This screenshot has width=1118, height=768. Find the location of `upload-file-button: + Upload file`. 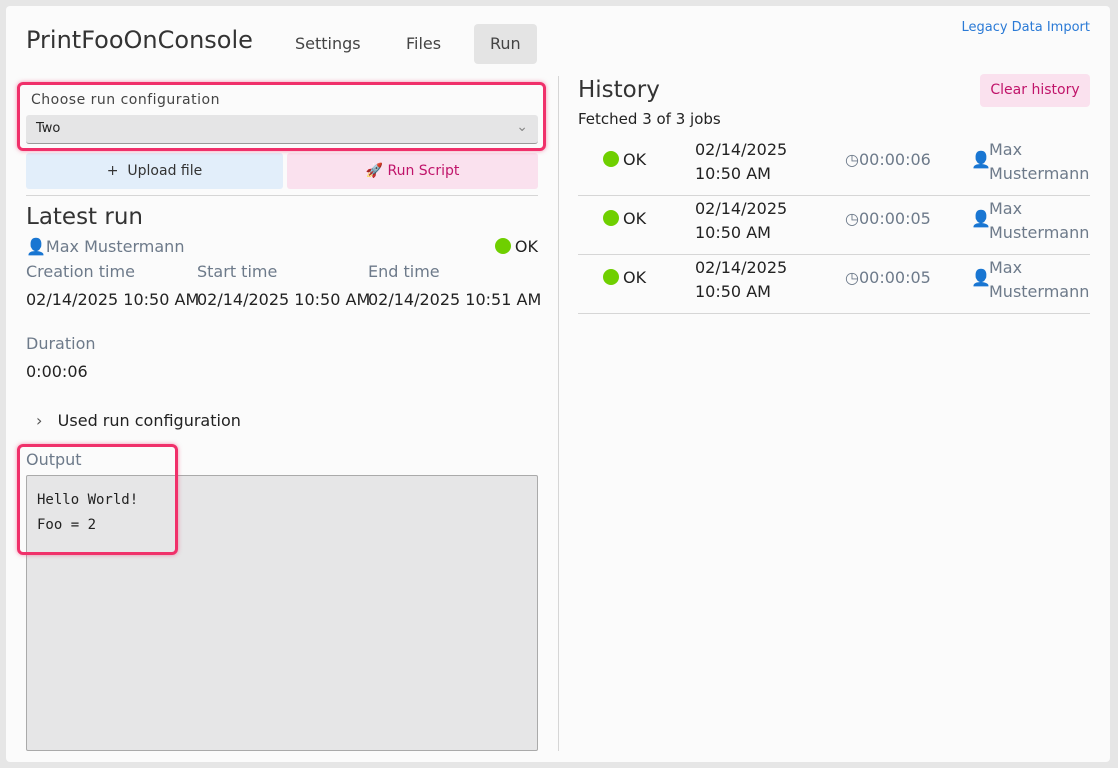

upload-file-button: + Upload file is located at coordinates (154, 171).